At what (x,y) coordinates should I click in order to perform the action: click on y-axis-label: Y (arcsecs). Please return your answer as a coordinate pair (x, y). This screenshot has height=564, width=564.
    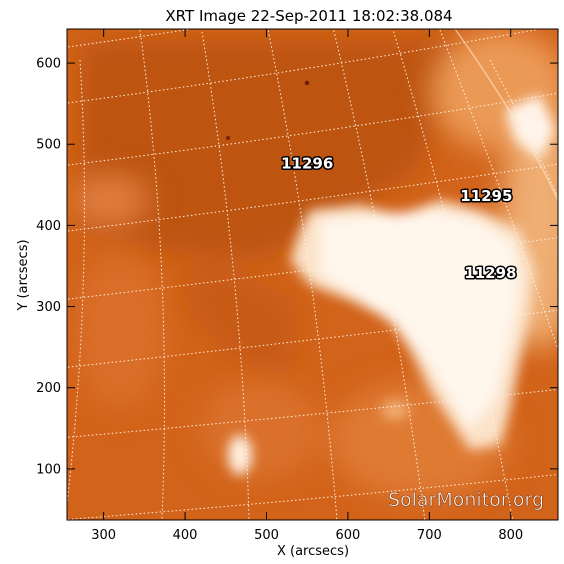
    Looking at the image, I should click on (23, 275).